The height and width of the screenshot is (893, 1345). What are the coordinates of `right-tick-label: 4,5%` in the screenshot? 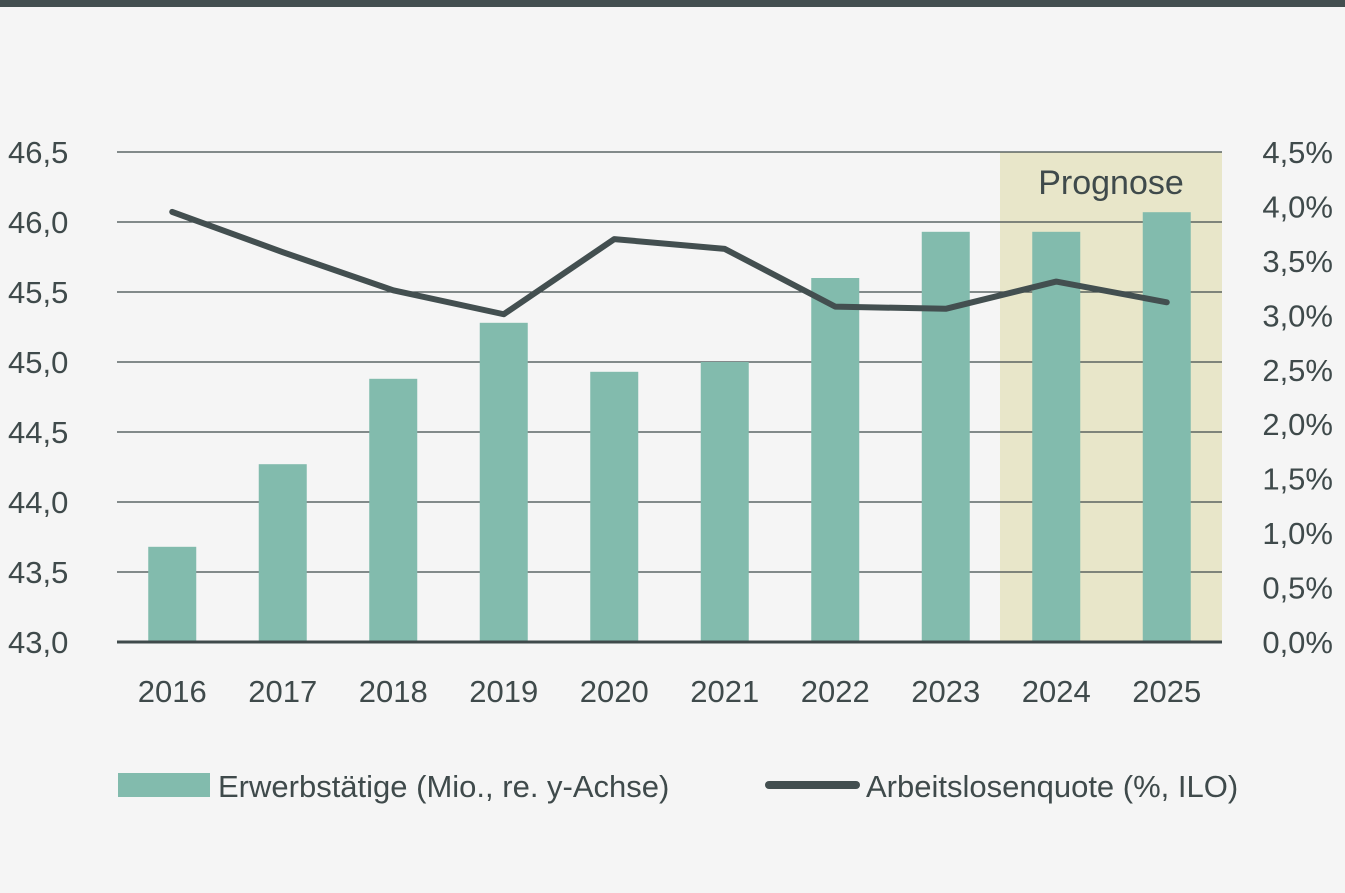 It's located at (1297, 152).